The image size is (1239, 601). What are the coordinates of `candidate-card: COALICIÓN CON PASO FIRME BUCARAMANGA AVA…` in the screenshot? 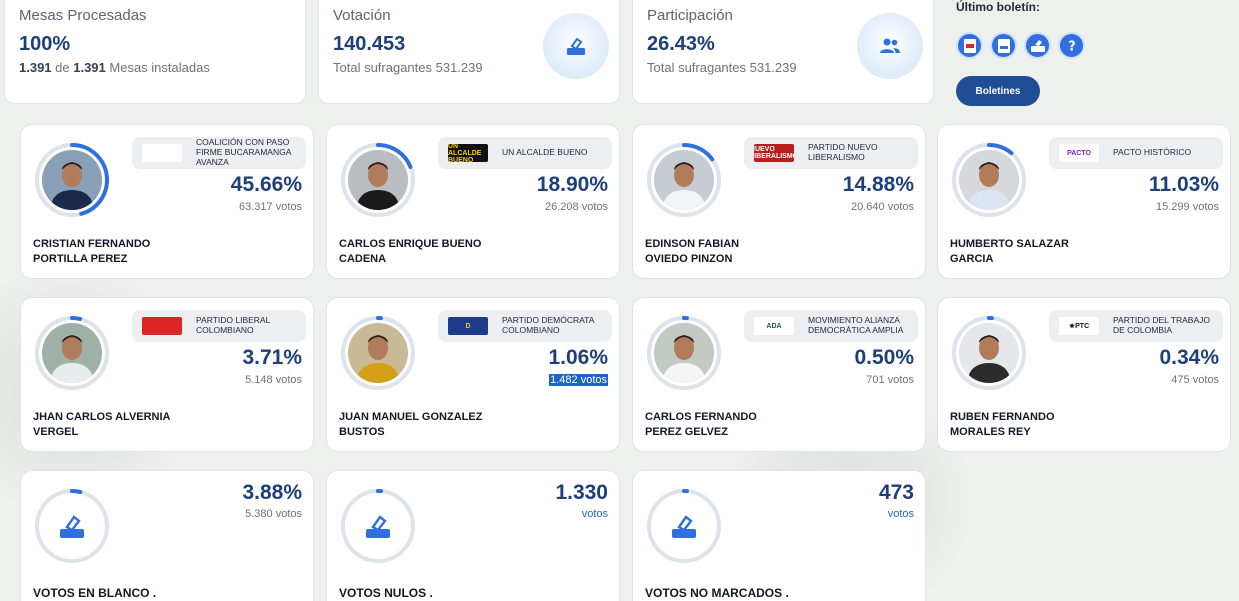 It's located at (167, 201).